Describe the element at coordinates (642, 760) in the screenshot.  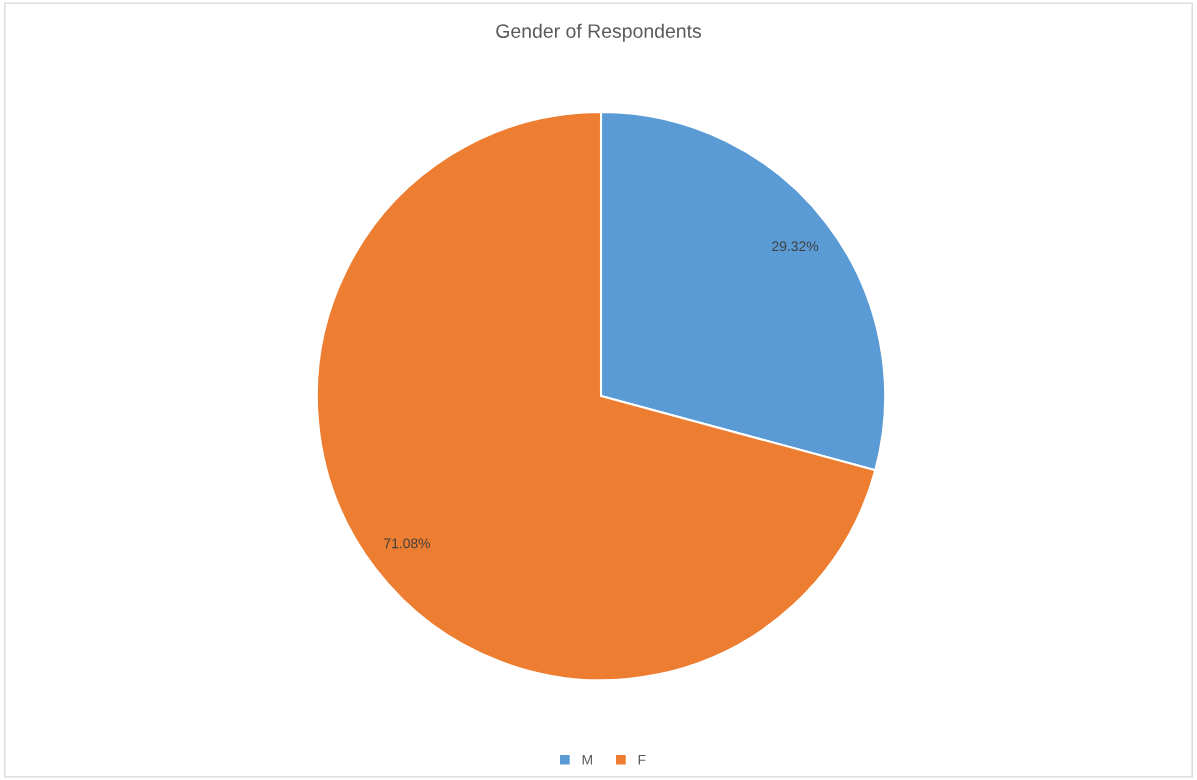
I see `legend-label: F` at that location.